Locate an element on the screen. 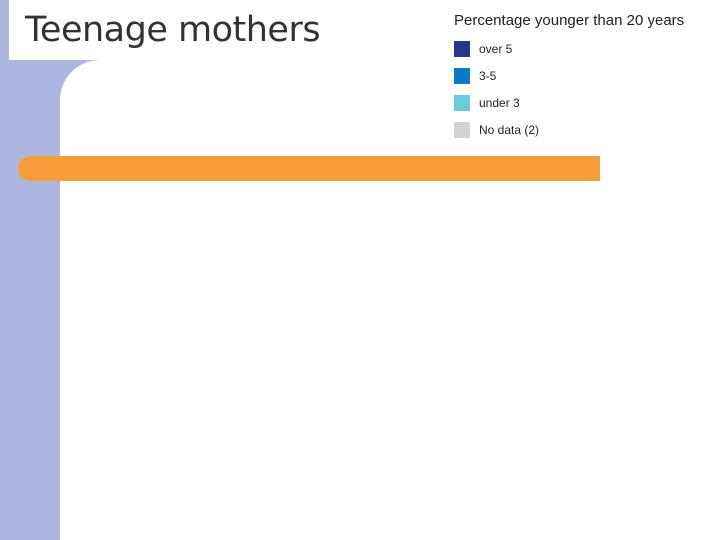 Image resolution: width=720 pixels, height=540 pixels. page-title: Teenage mothers is located at coordinates (173, 30).